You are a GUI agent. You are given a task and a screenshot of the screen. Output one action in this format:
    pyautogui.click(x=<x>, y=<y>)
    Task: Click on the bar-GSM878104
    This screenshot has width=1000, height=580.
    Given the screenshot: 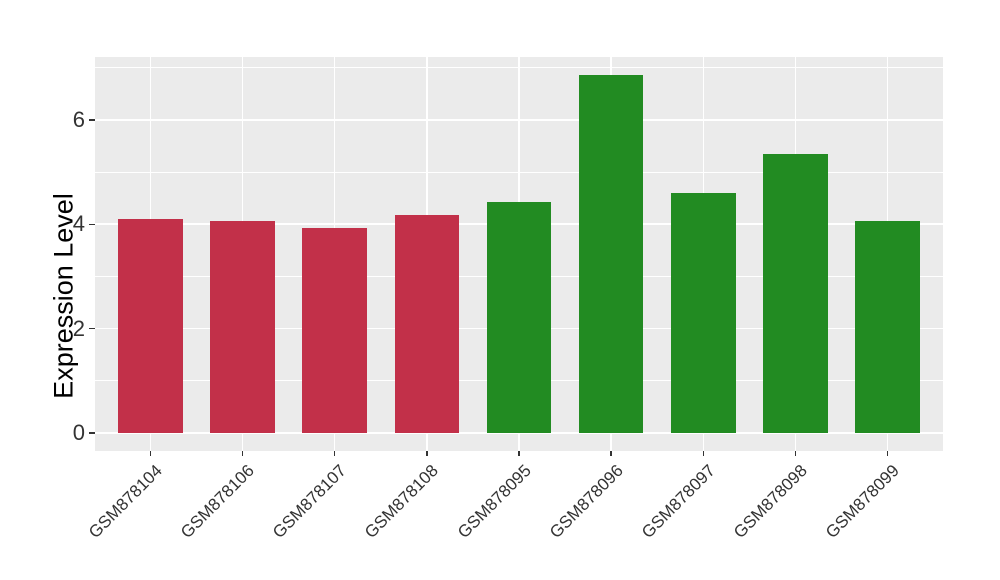 What is the action you would take?
    pyautogui.click(x=150, y=326)
    